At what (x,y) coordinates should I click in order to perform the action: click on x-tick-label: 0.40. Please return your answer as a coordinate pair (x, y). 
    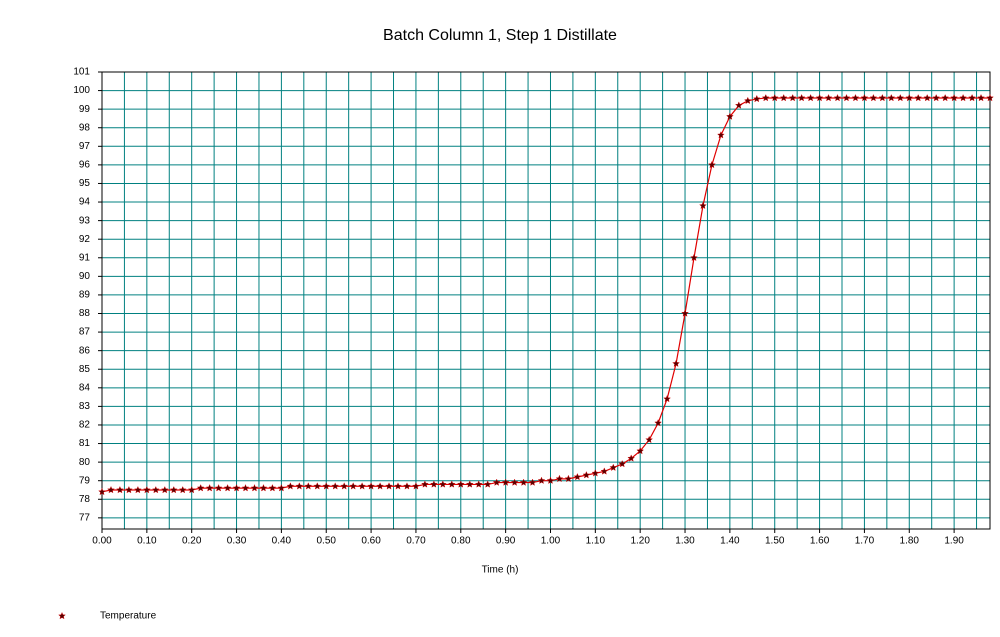
    Looking at the image, I should click on (282, 541).